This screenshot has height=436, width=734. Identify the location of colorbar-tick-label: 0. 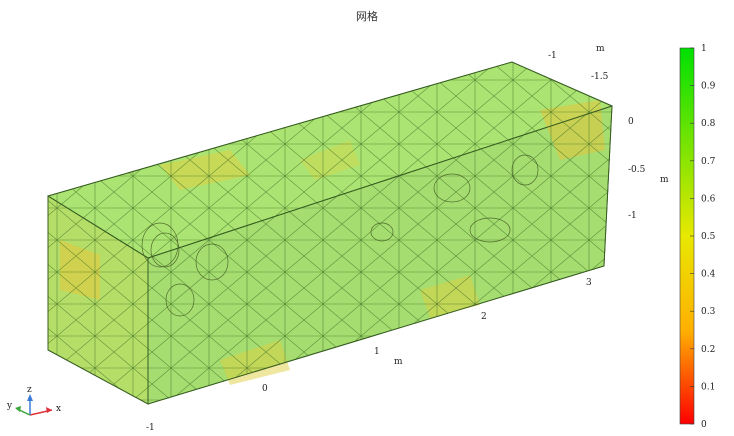
(704, 425).